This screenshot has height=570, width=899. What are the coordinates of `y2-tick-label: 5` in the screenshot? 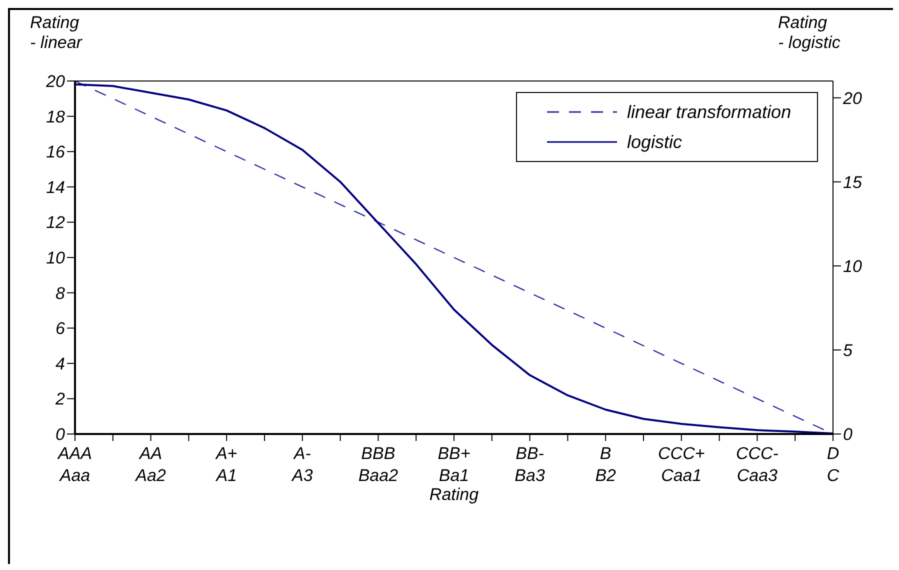 It's located at (848, 350).